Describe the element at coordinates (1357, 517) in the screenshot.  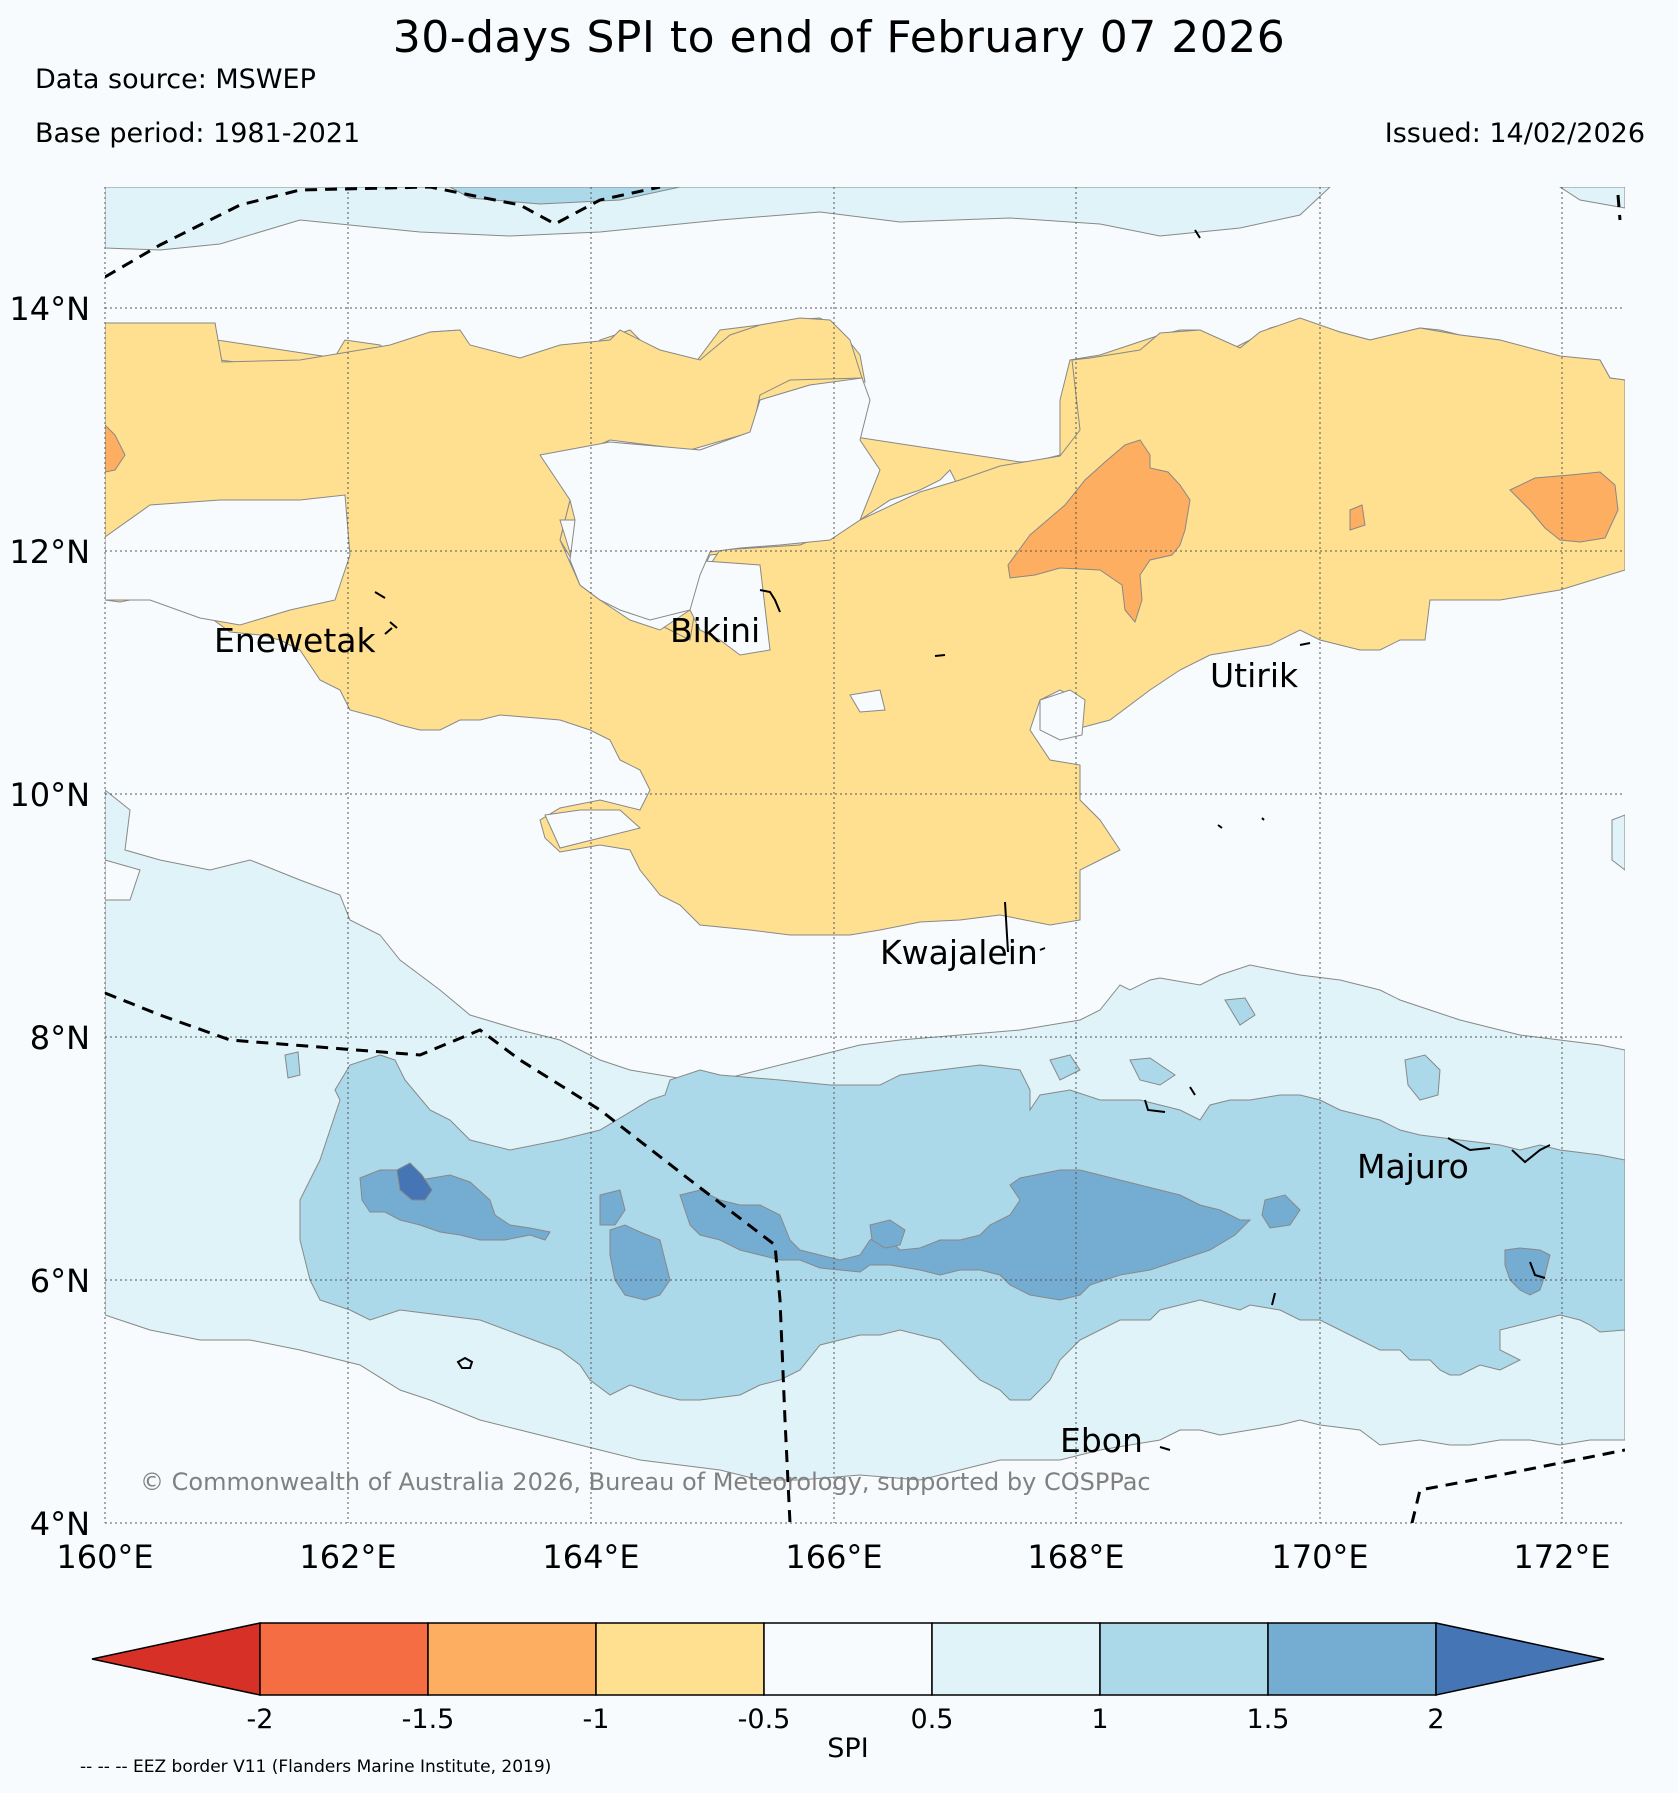
I see `dry-severe-contour-small` at that location.